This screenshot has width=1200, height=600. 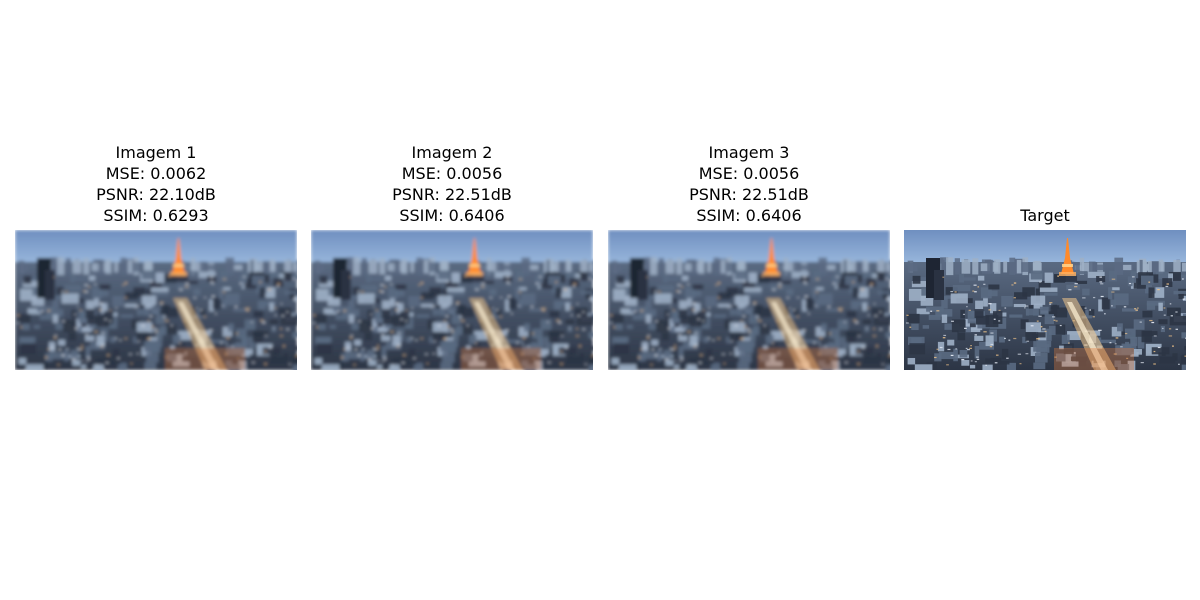 I want to click on panel-title-block: Target, so click(x=1045, y=215).